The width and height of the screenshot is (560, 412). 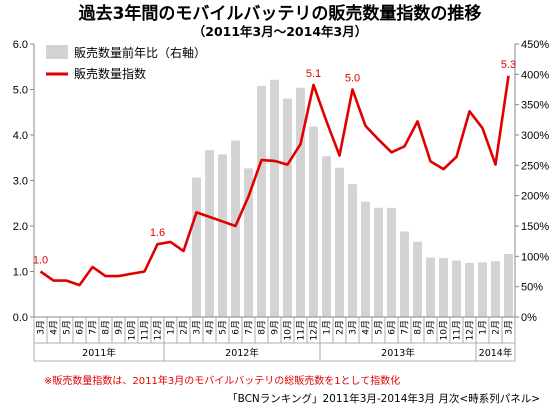 What do you see at coordinates (444, 330) in the screenshot?
I see `month-label-31: 10月` at bounding box center [444, 330].